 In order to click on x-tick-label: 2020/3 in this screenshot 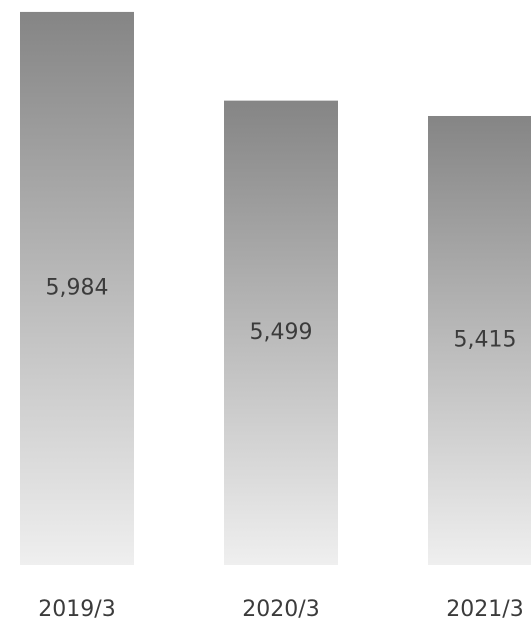, I will do `click(280, 609)`.